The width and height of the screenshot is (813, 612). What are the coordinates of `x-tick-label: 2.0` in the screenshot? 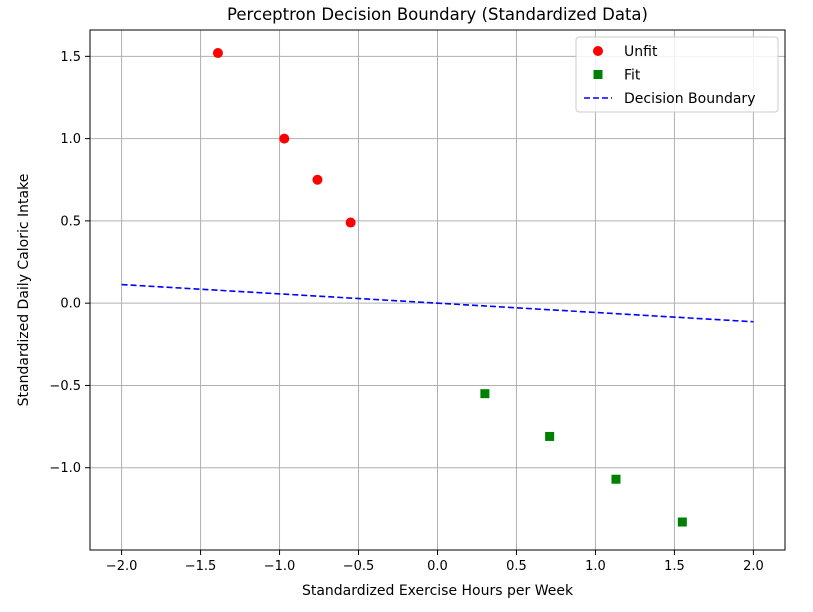 It's located at (753, 566).